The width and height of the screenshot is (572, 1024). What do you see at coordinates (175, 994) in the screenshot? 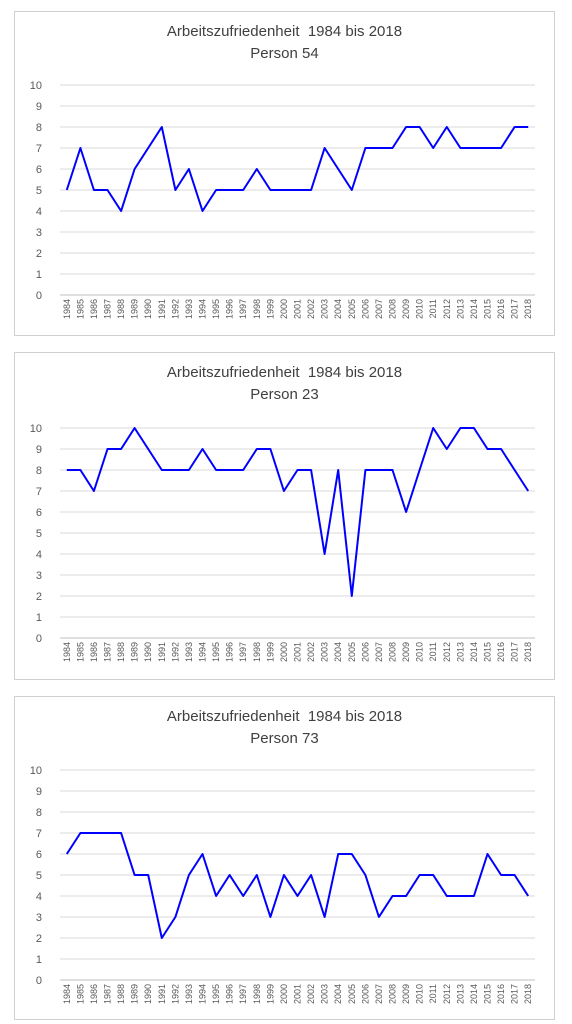
I see `x-tick-label: 1992` at bounding box center [175, 994].